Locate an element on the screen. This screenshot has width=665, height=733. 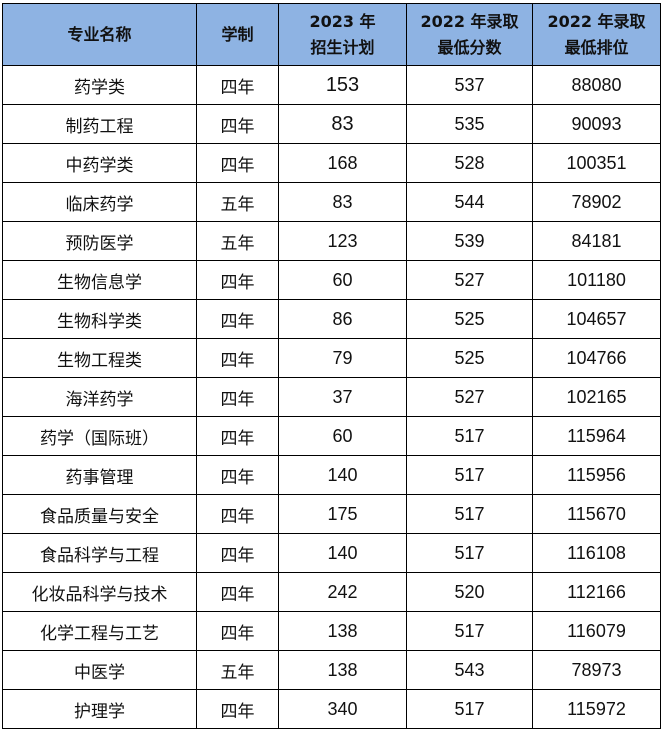
header-plan-line2: 招生计划 is located at coordinates (342, 47).